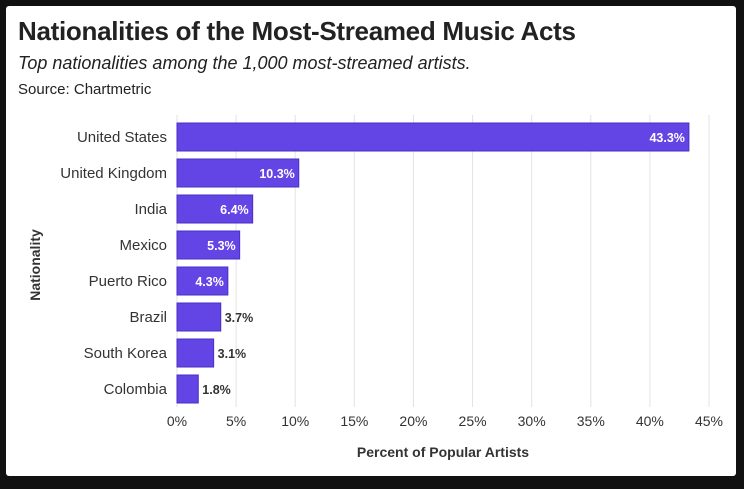 The image size is (744, 489). What do you see at coordinates (136, 389) in the screenshot?
I see `category-label: Colombia` at bounding box center [136, 389].